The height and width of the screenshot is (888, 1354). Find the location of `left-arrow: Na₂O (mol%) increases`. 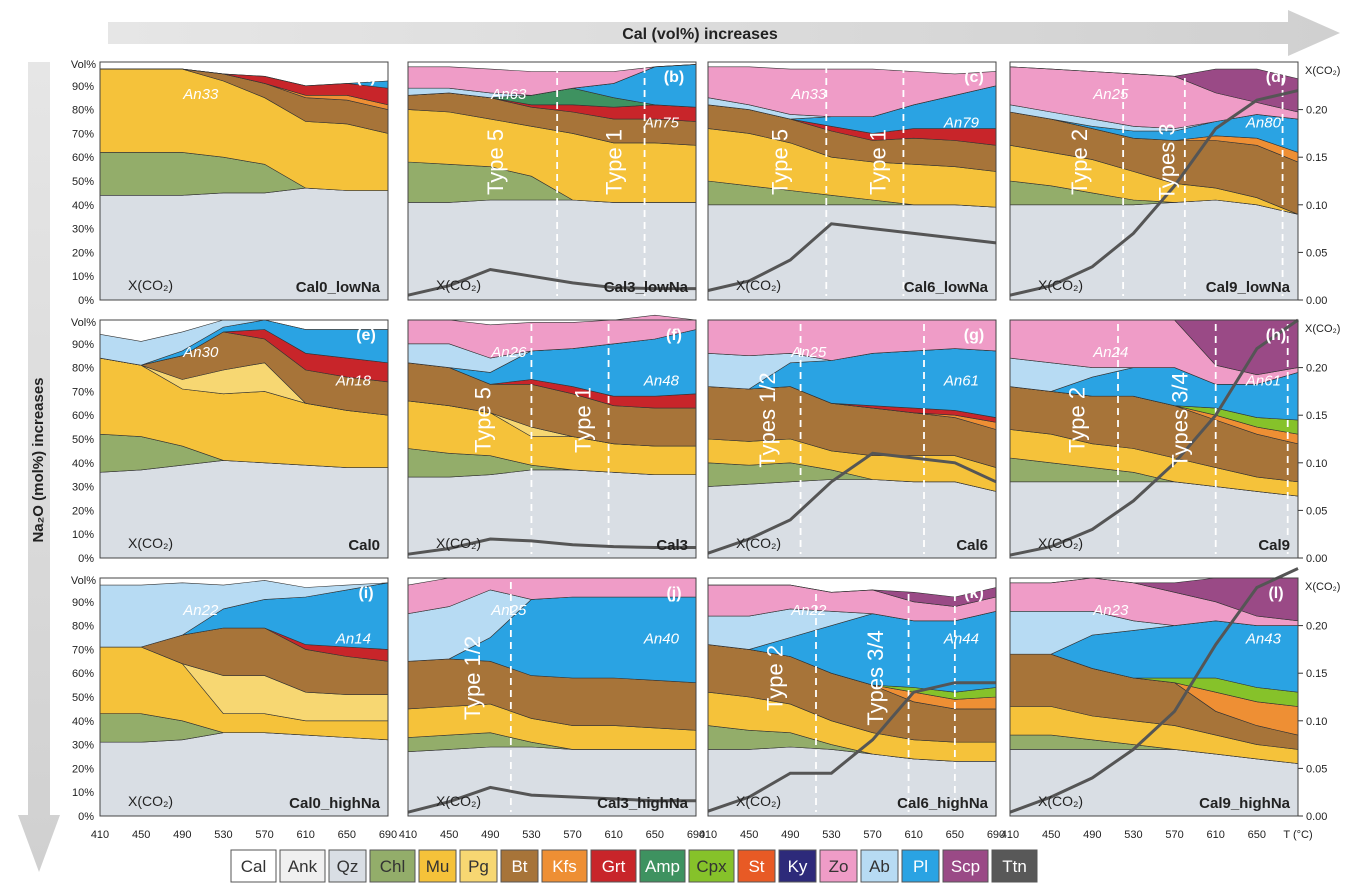

left-arrow: Na₂O (mol%) increases is located at coordinates (39, 467).